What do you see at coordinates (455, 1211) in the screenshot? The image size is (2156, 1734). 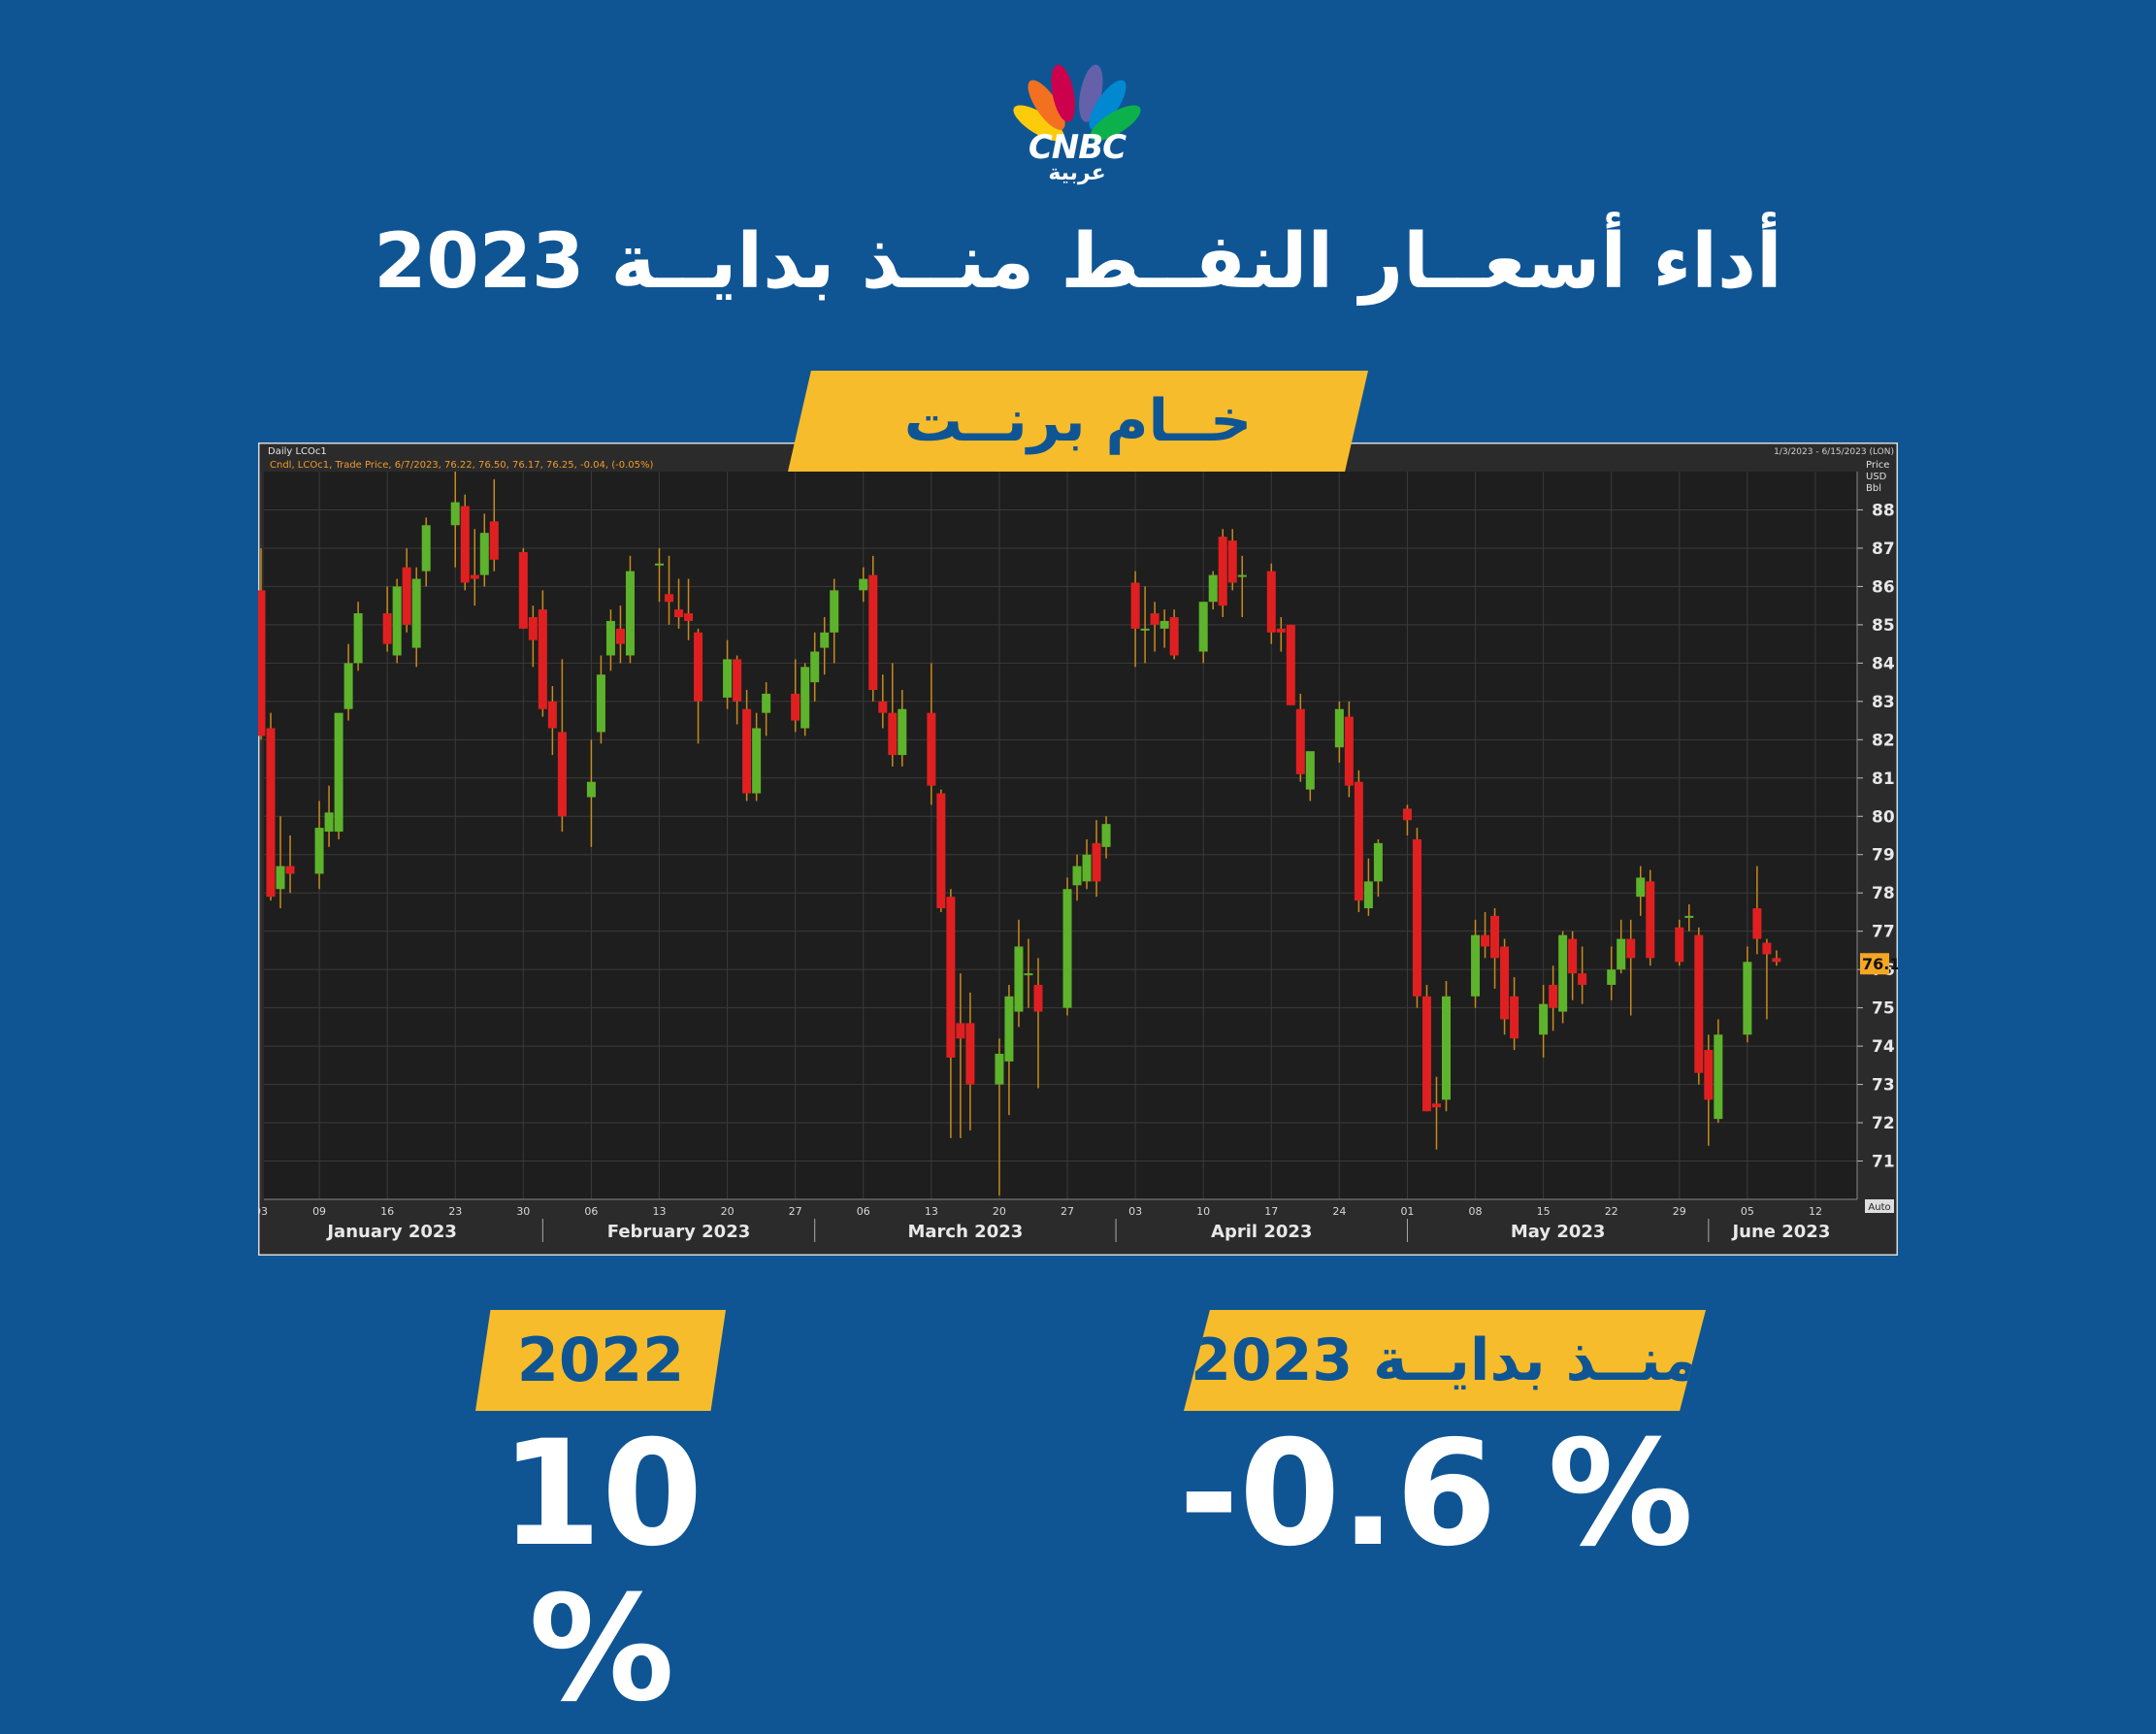 I see `x-day-label: 23` at bounding box center [455, 1211].